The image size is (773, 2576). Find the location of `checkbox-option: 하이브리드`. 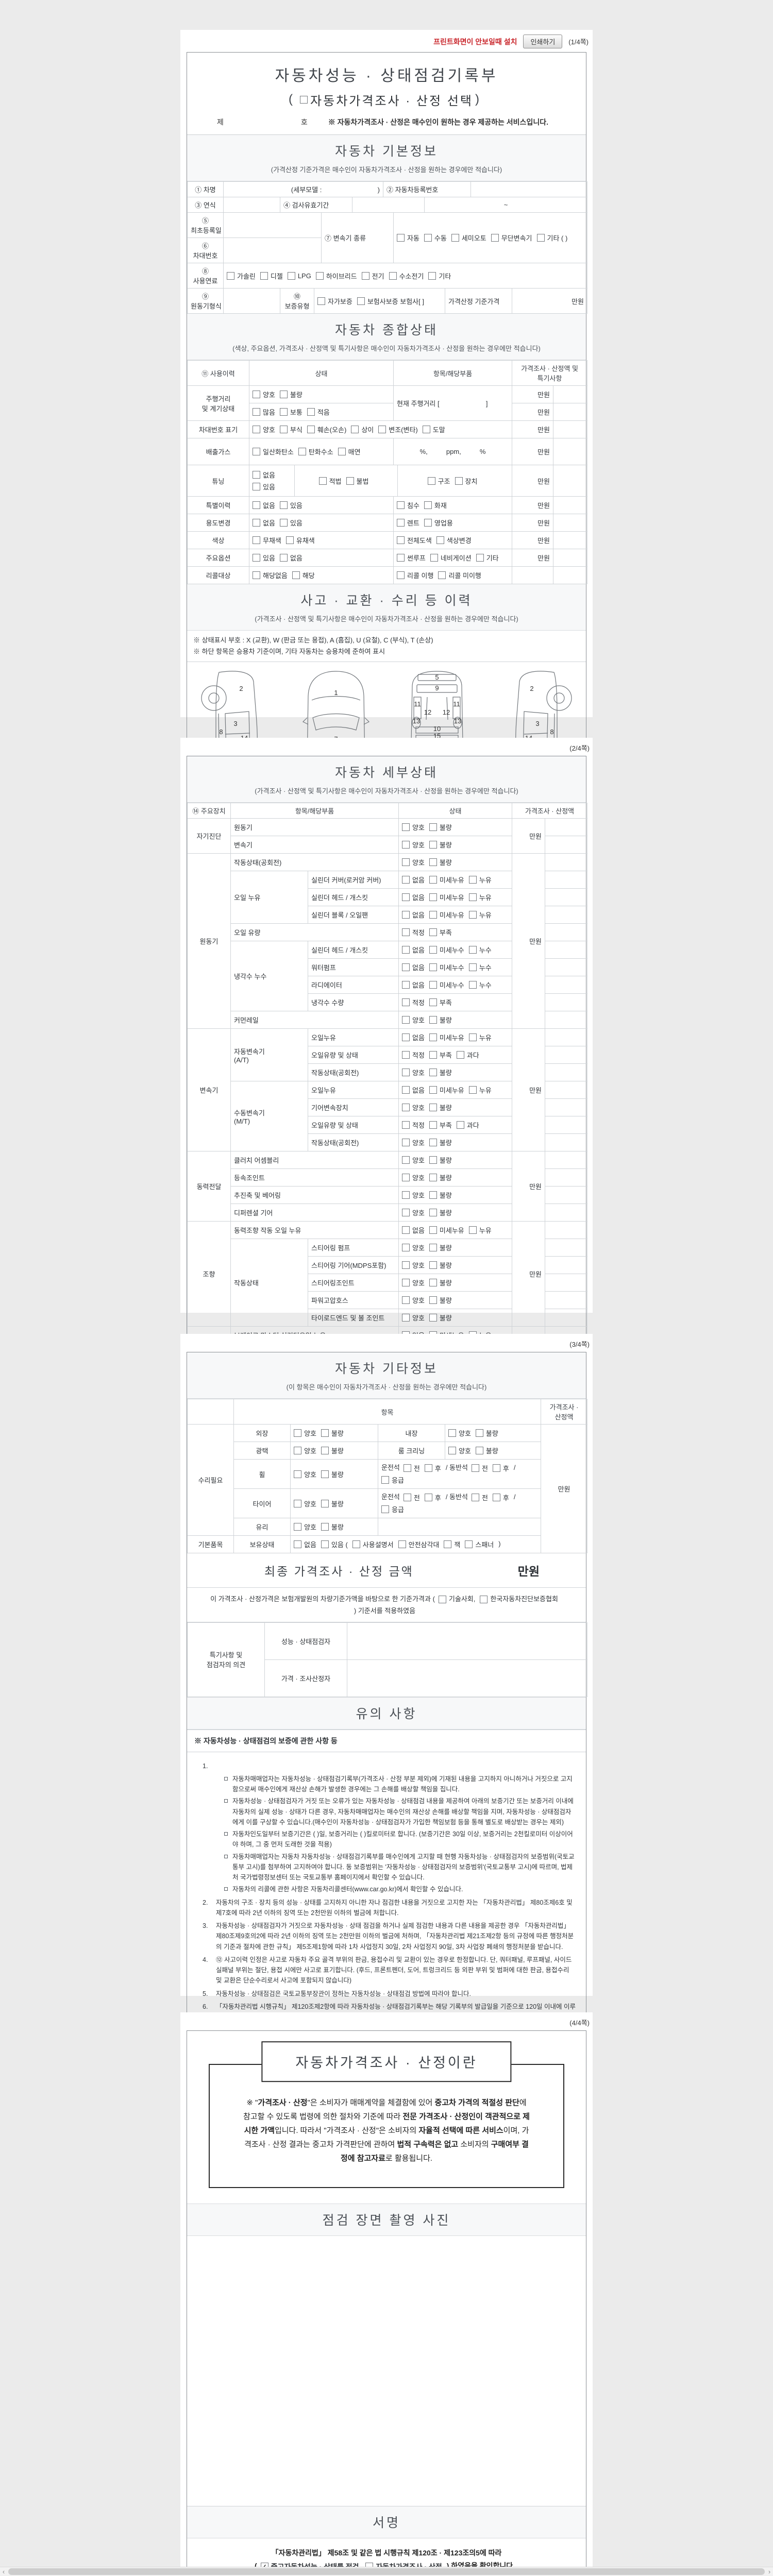

checkbox-option: 하이브리드 is located at coordinates (336, 276).